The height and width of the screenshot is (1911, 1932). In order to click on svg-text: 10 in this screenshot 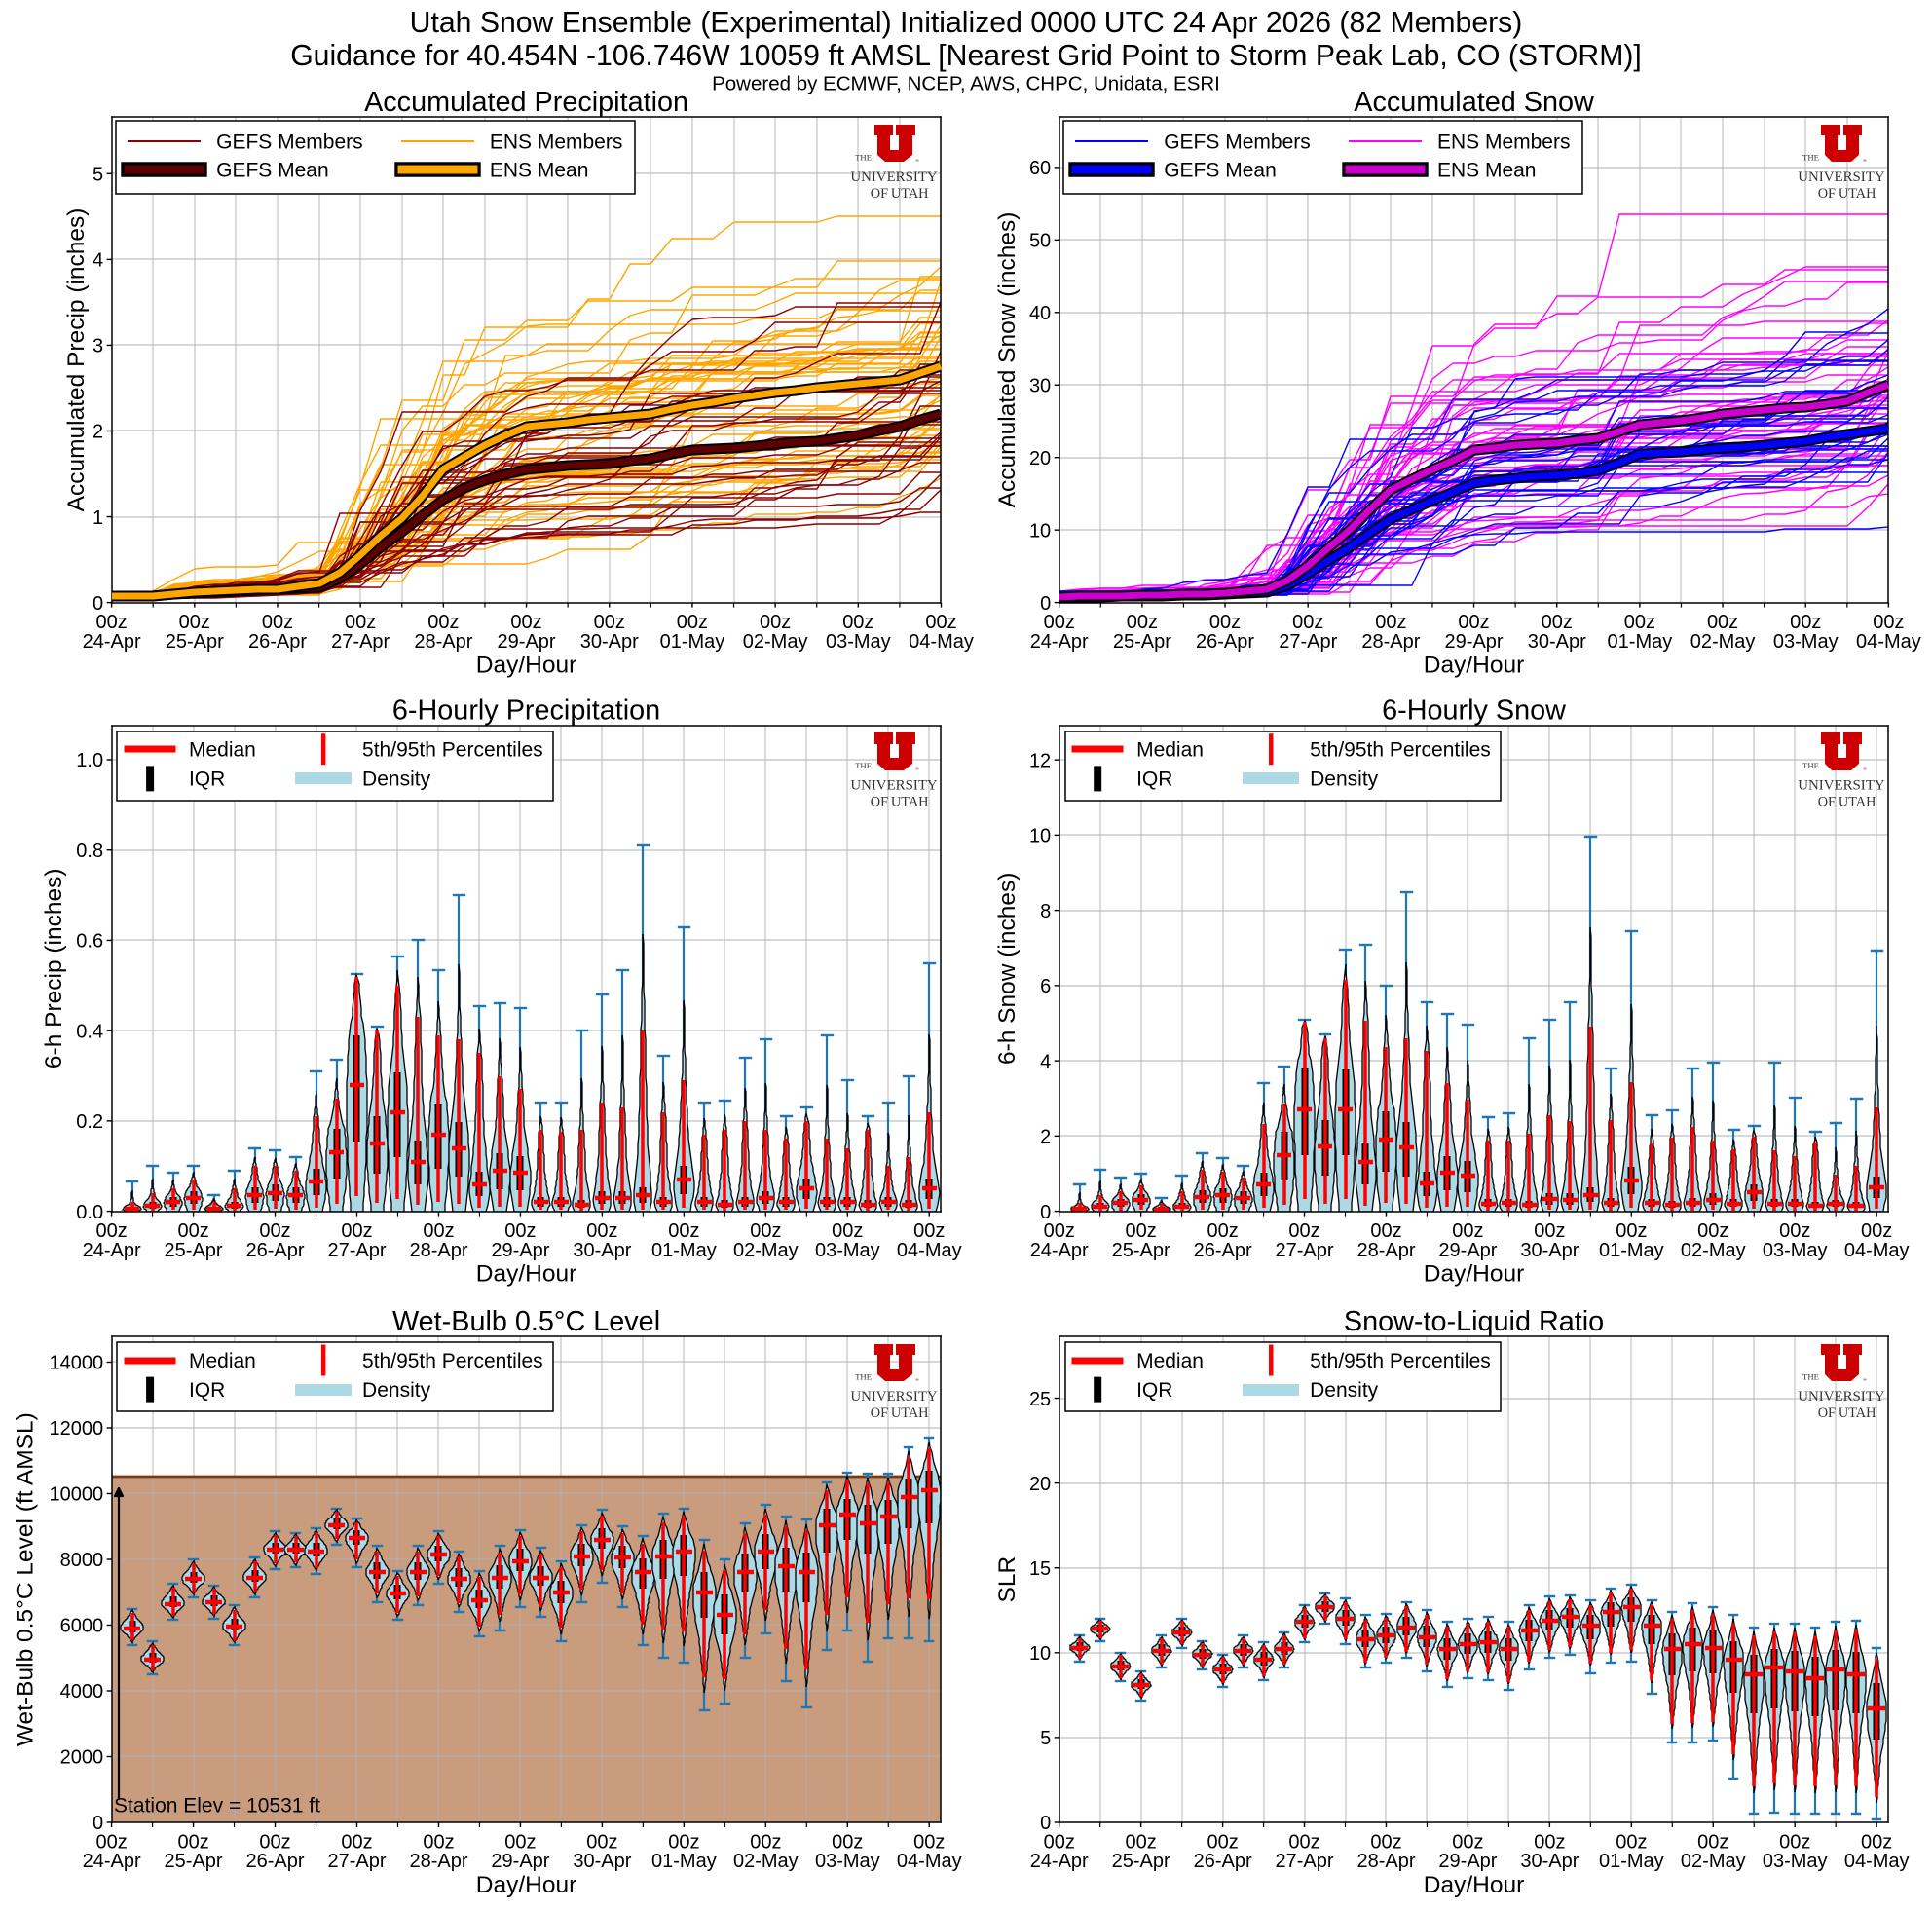, I will do `click(1040, 531)`.